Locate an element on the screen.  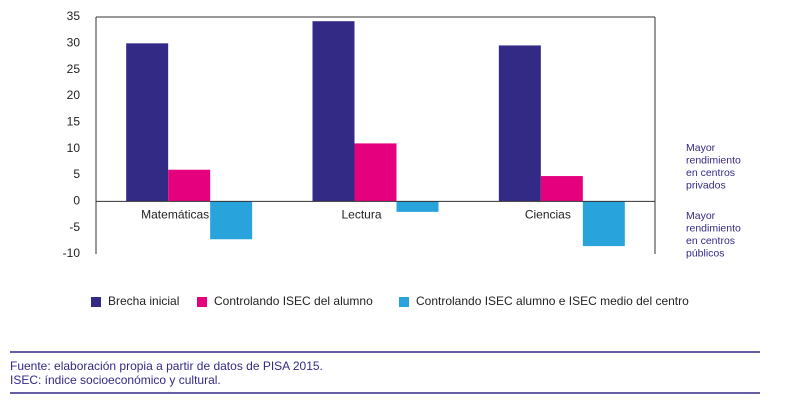
y-tick-label: 30 is located at coordinates (74, 43).